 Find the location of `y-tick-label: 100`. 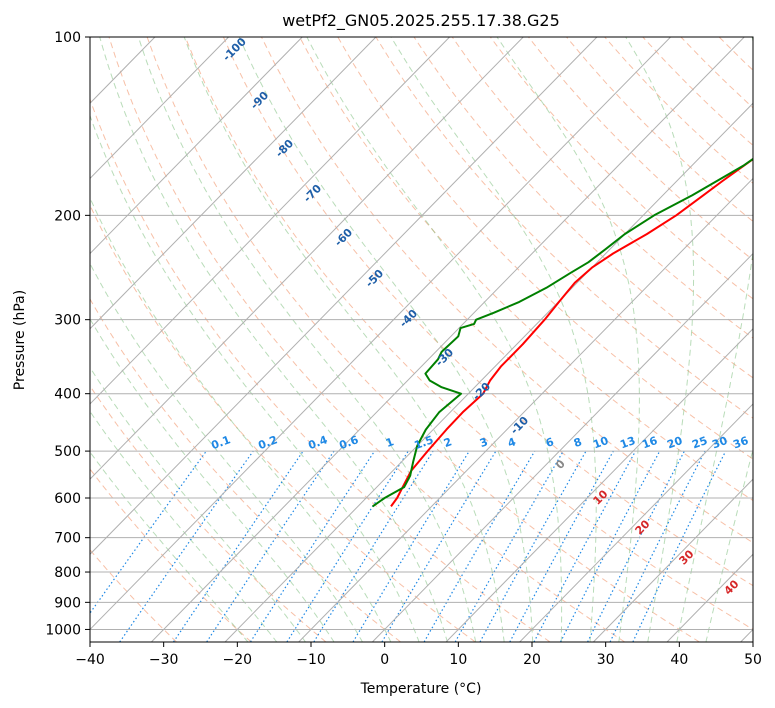

y-tick-label: 100 is located at coordinates (67, 38).